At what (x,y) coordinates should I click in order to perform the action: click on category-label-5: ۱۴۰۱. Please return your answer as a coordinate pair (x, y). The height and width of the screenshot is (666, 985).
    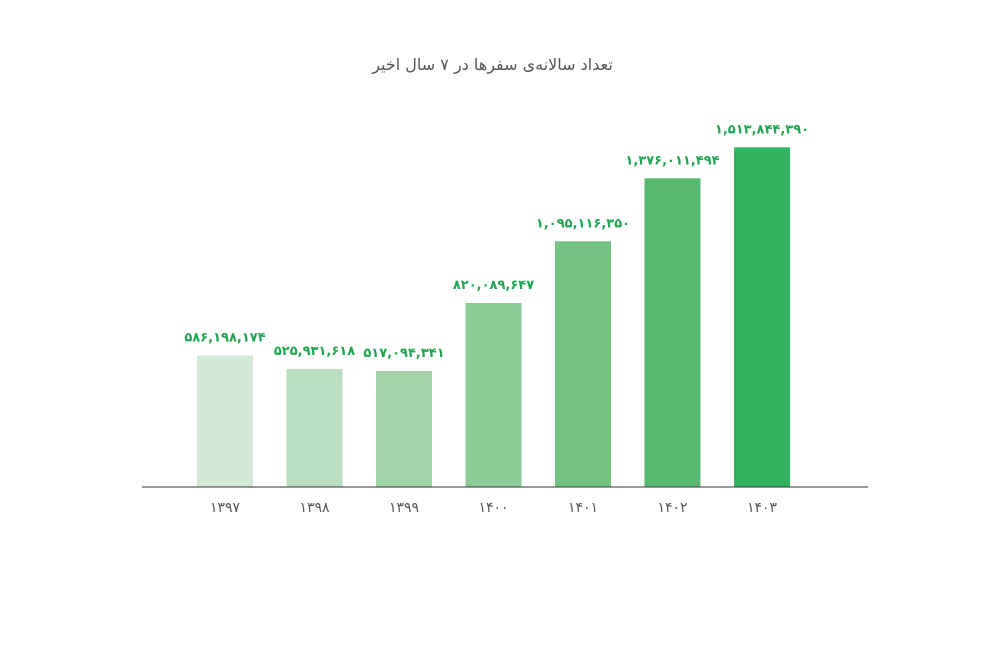
    Looking at the image, I should click on (583, 508).